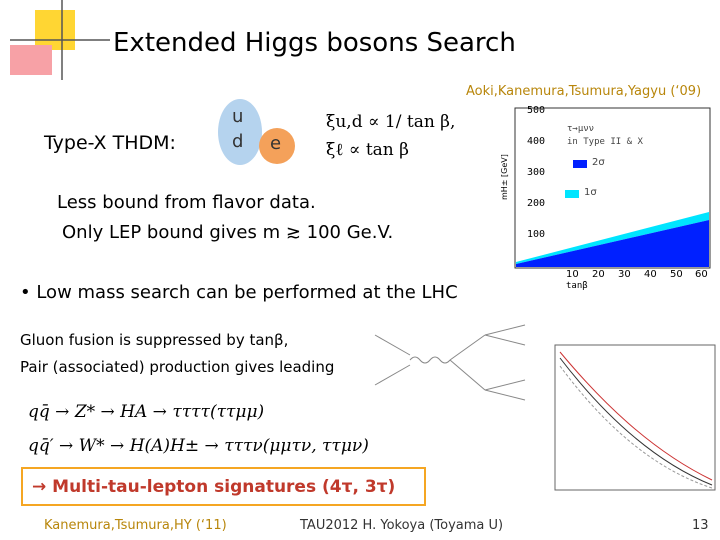  I want to click on figure-legend-title: in Type II & X, so click(605, 142).